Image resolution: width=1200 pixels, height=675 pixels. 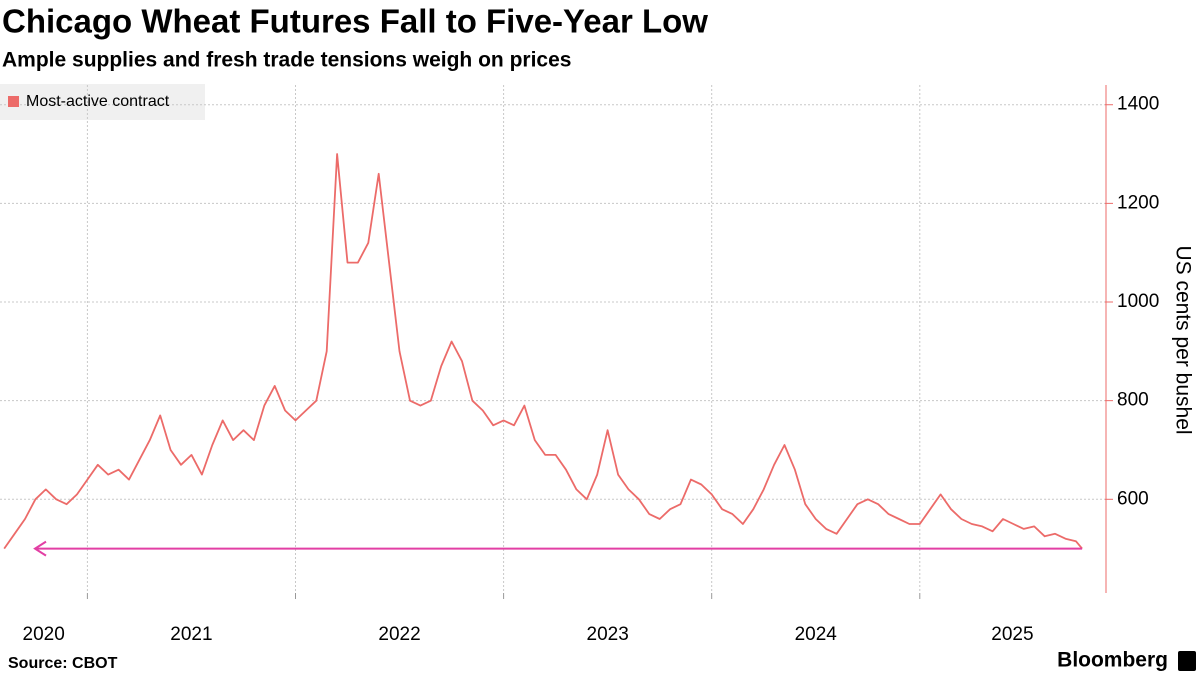 What do you see at coordinates (1012, 634) in the screenshot?
I see `x-tick-label: 2025` at bounding box center [1012, 634].